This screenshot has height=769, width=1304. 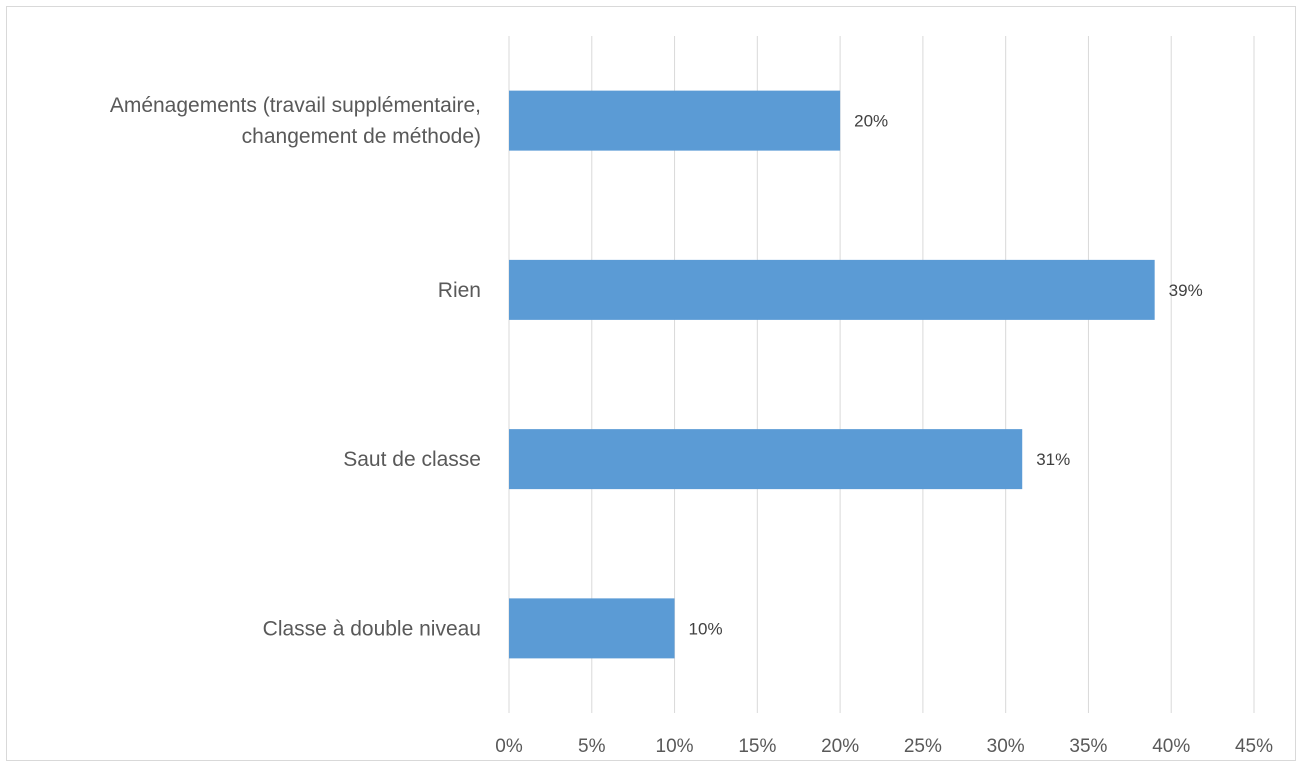 I want to click on x-tick-label: 25%, so click(x=923, y=746).